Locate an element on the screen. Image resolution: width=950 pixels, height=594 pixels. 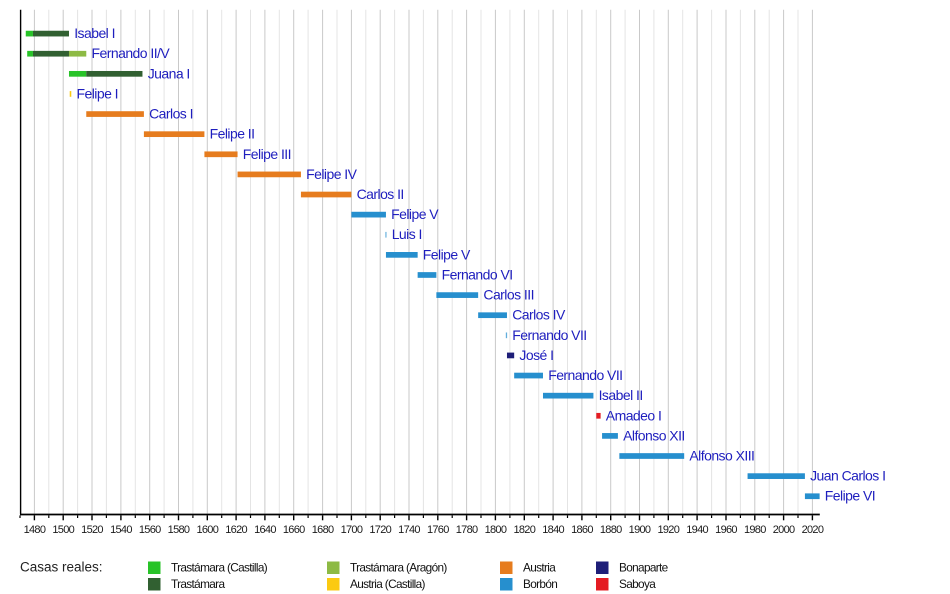
svg-text: Amadeo I is located at coordinates (634, 415).